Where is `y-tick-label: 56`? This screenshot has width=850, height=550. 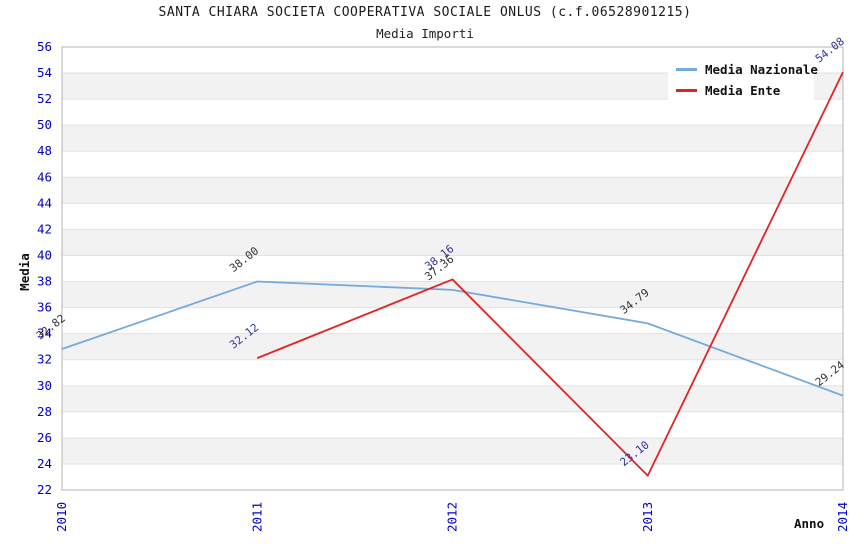 y-tick-label: 56 is located at coordinates (44, 46).